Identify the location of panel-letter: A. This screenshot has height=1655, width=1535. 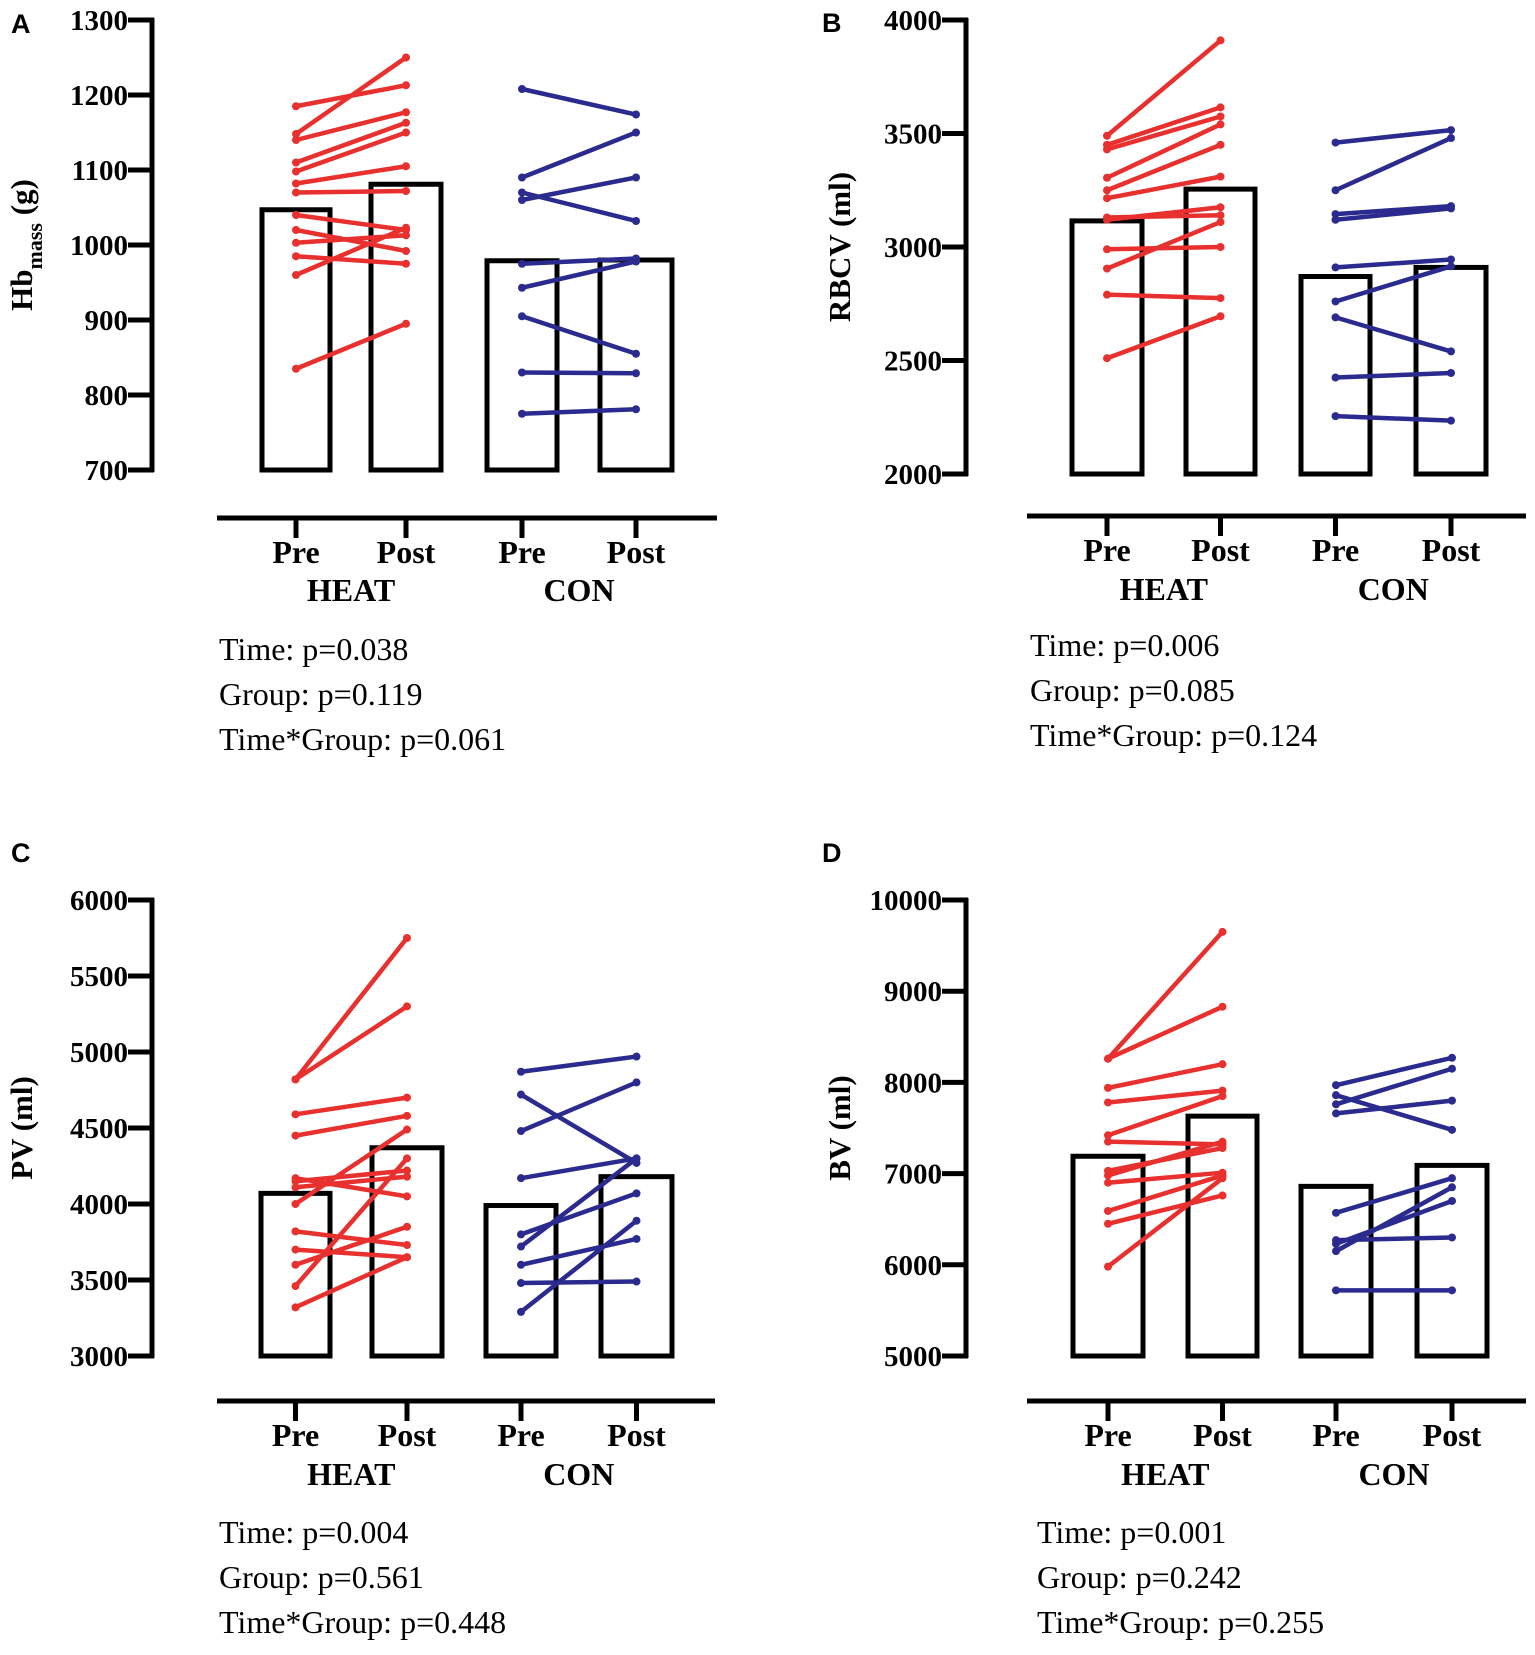
(21, 24).